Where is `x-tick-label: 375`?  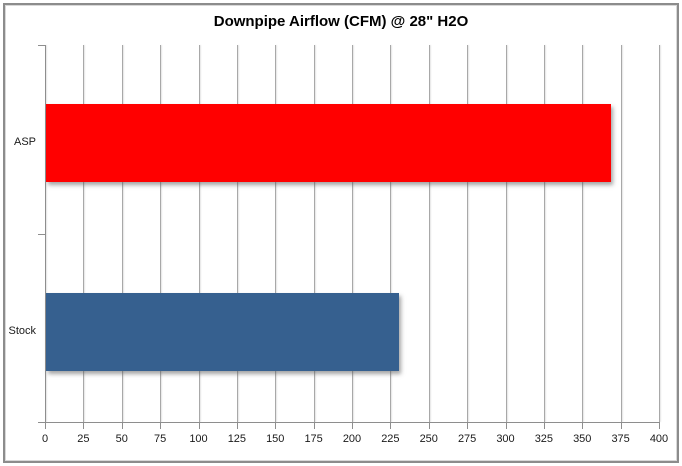
x-tick-label: 375 is located at coordinates (620, 439).